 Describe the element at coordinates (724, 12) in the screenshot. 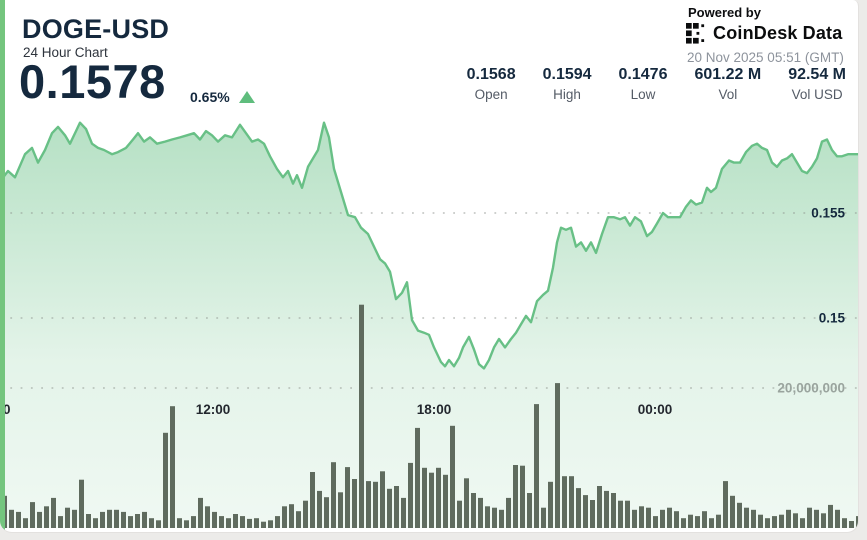

I see `powered-by-label: Powered by` at that location.